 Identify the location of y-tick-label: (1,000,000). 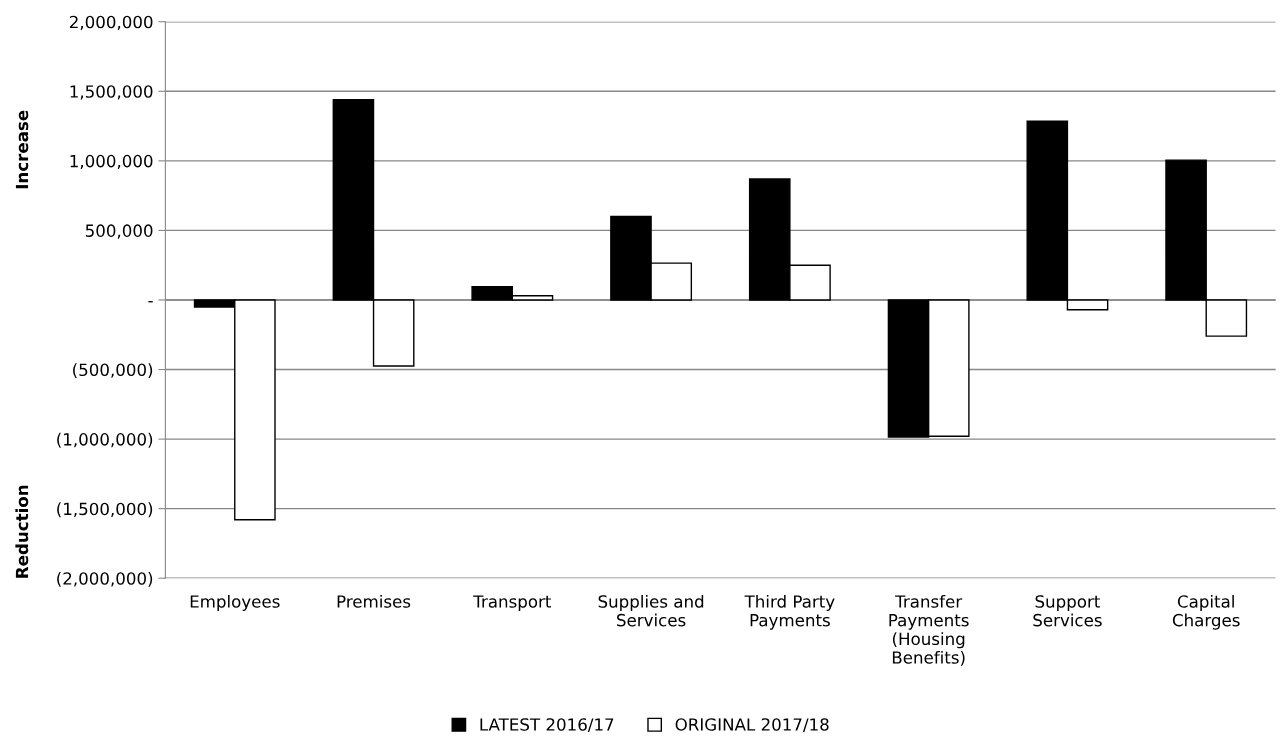
(105, 440).